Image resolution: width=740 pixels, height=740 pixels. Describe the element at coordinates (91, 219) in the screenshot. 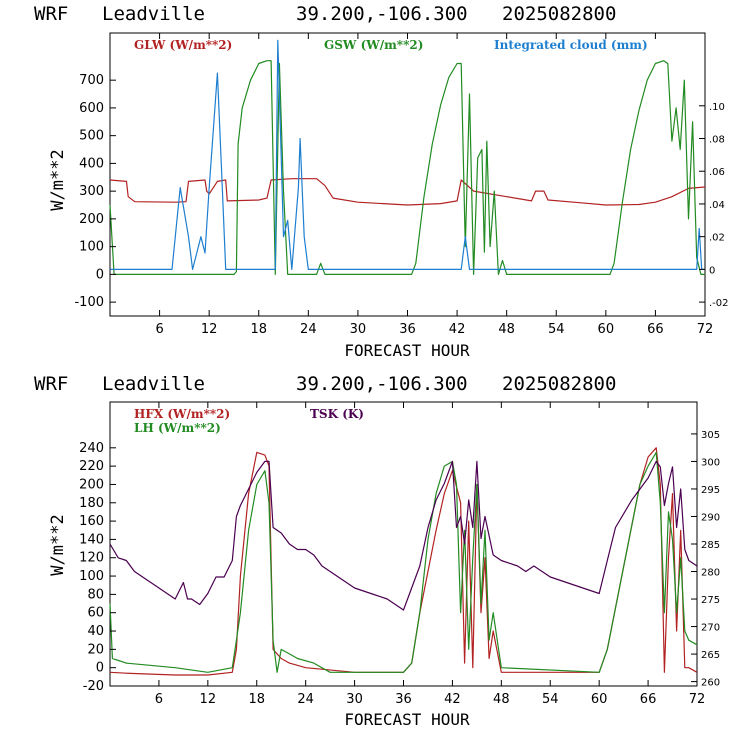

I see `chart1-ytick-label-3: 200` at that location.